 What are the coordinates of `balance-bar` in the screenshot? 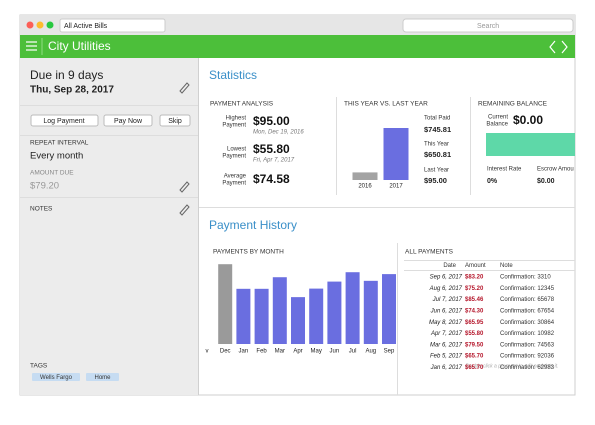 It's located at (530, 144).